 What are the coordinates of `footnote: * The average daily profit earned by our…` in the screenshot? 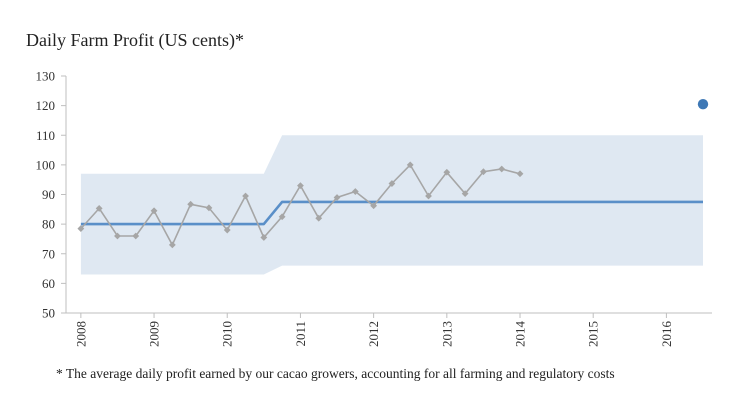 It's located at (335, 373).